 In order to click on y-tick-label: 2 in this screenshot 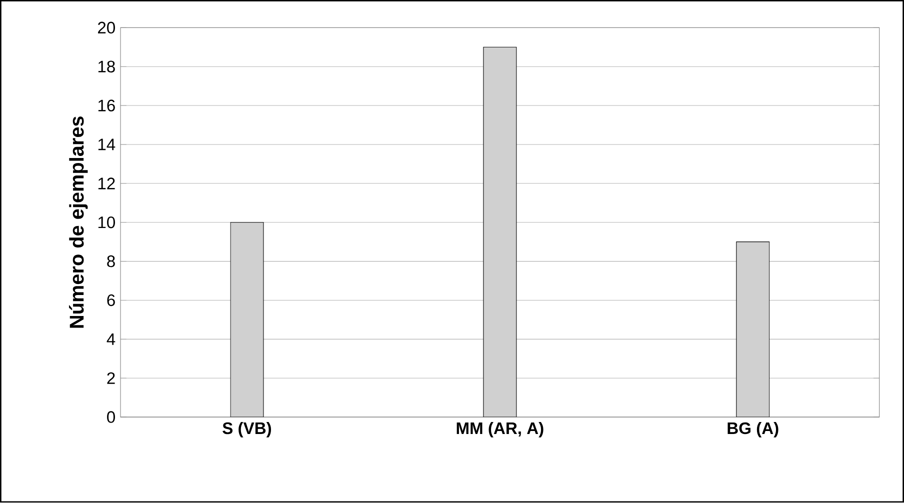, I will do `click(111, 378)`.